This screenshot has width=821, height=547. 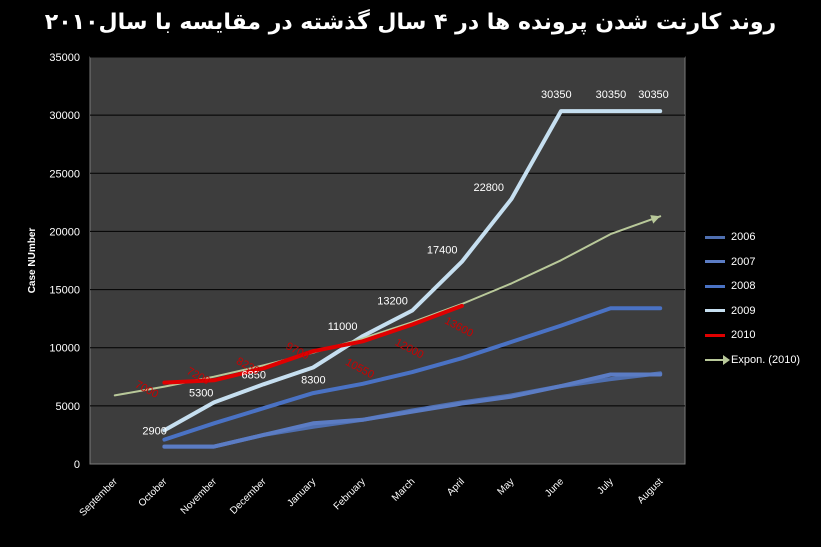 I want to click on y-tick-label: 5000, so click(x=68, y=407).